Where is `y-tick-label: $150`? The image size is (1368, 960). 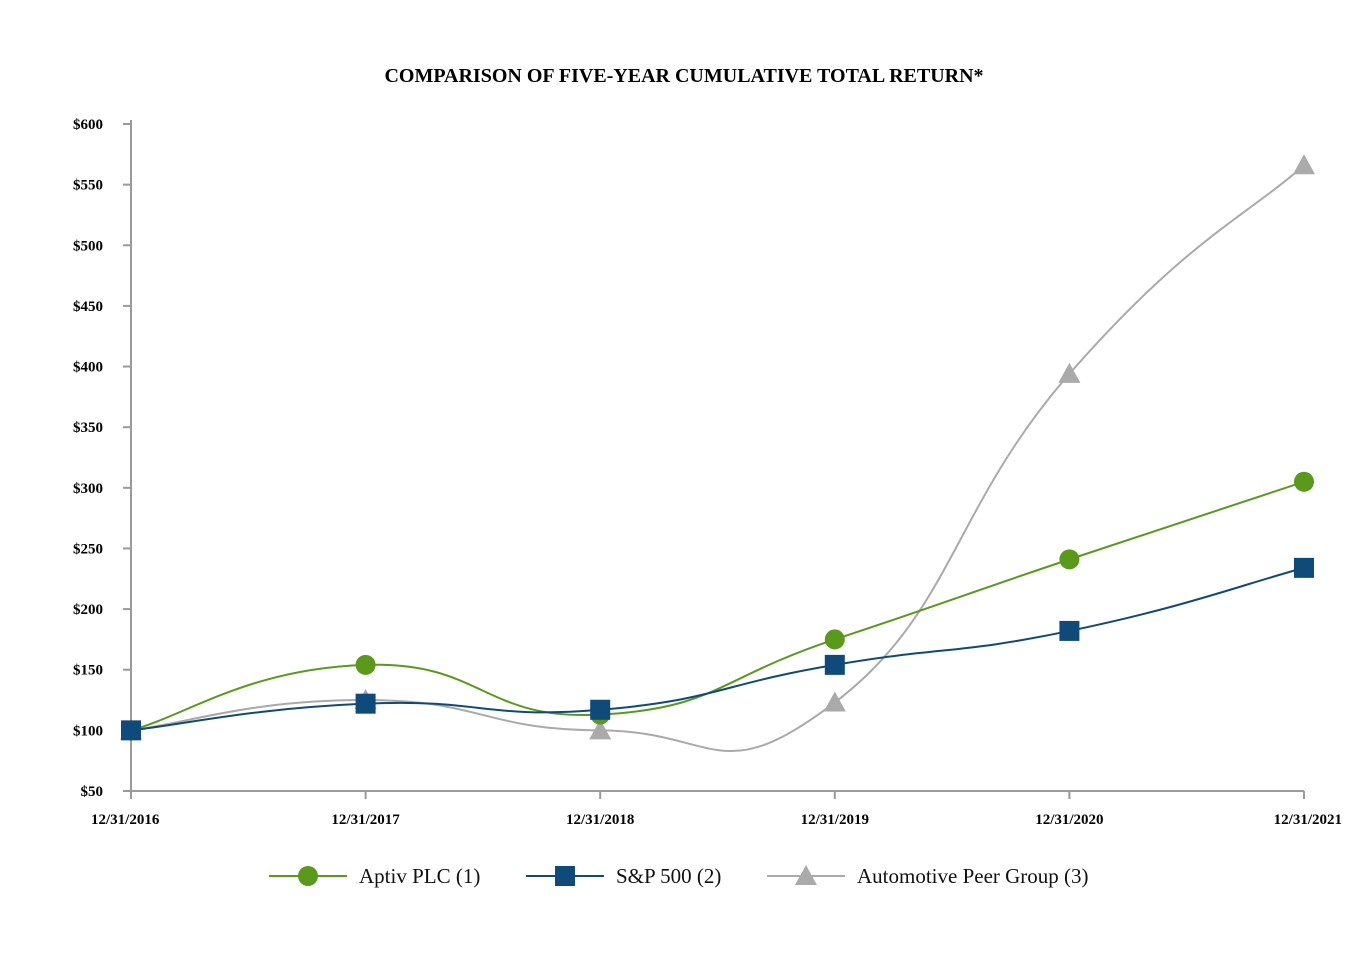 y-tick-label: $150 is located at coordinates (88, 671).